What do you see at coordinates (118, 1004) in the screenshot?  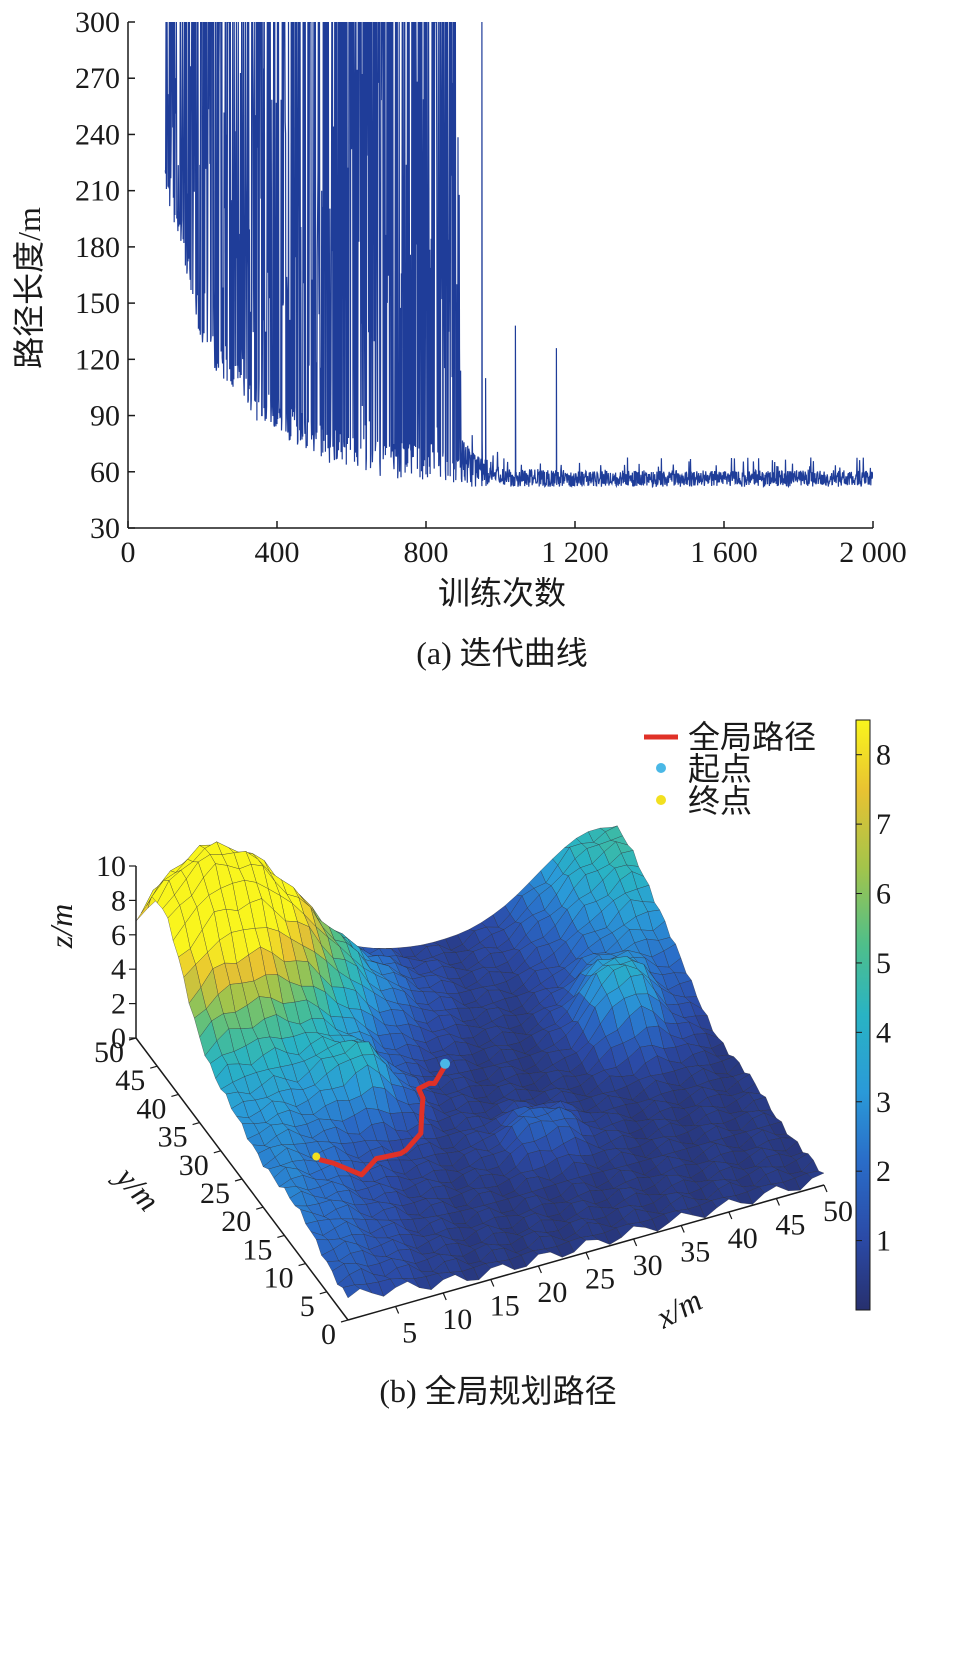 I see `surface-z-tick-label: 2` at bounding box center [118, 1004].